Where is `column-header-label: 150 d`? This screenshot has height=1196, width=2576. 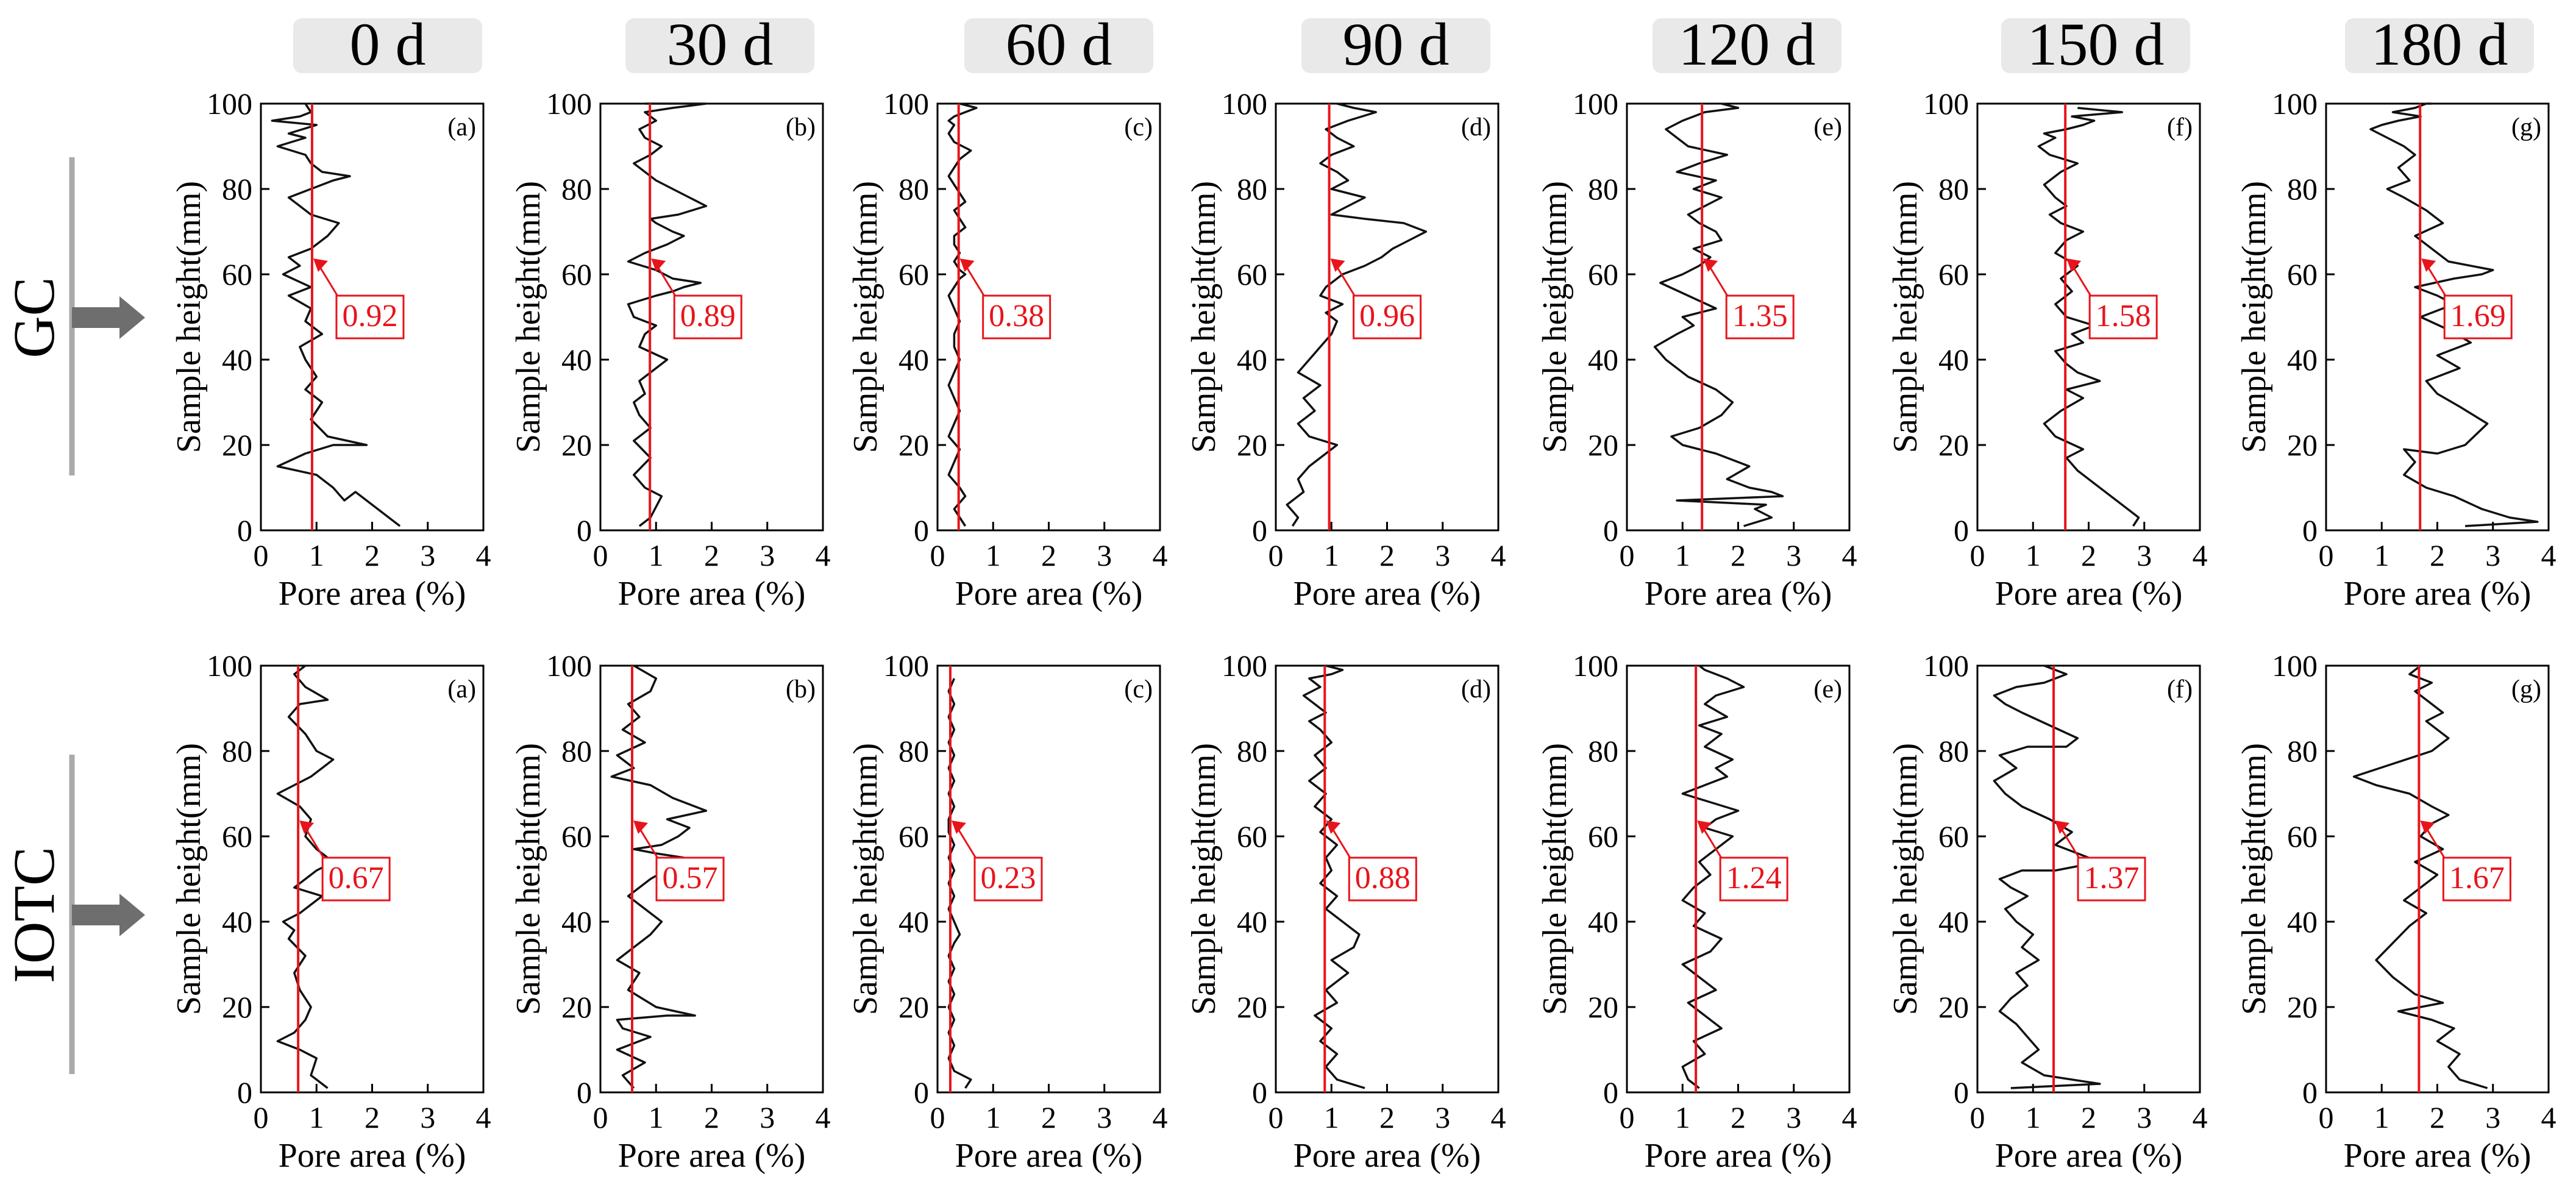
column-header-label: 150 d is located at coordinates (2096, 44).